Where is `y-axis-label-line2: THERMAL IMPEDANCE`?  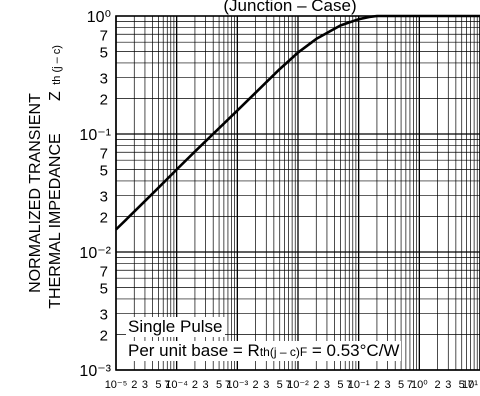 y-axis-label-line2: THERMAL IMPEDANCE is located at coordinates (55, 220).